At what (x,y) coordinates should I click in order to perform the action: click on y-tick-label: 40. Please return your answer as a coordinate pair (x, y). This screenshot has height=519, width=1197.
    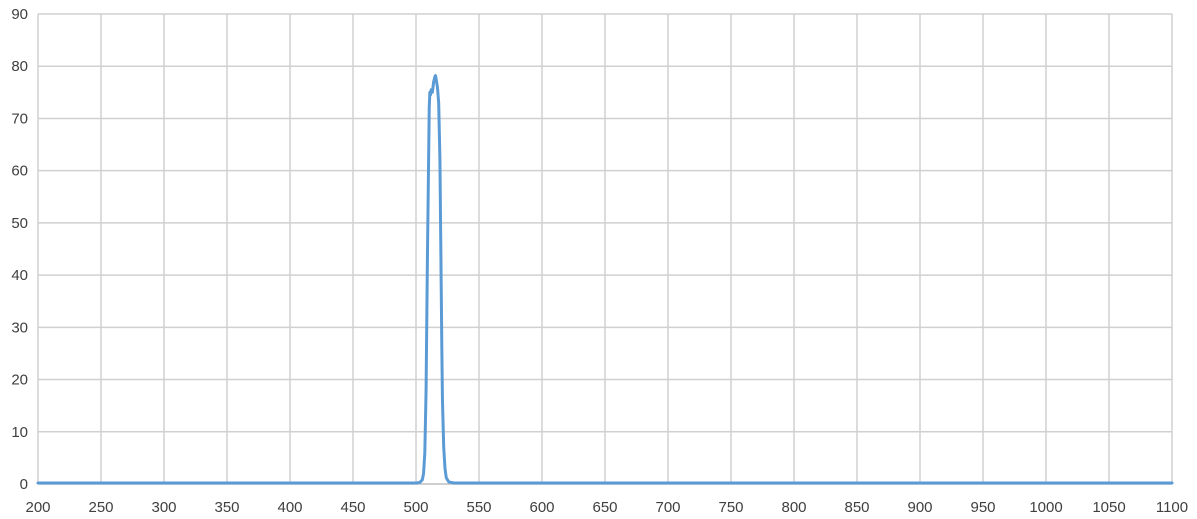
    Looking at the image, I should click on (19, 275).